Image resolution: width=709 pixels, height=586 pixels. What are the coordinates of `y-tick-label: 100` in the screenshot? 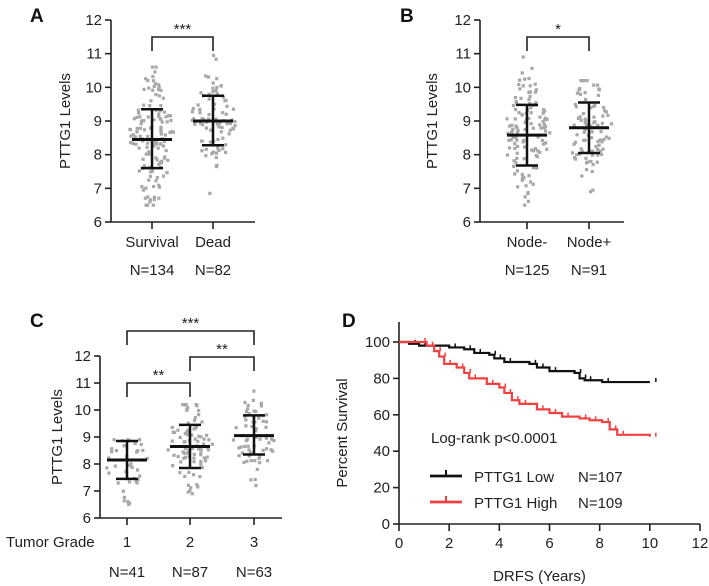 It's located at (377, 342).